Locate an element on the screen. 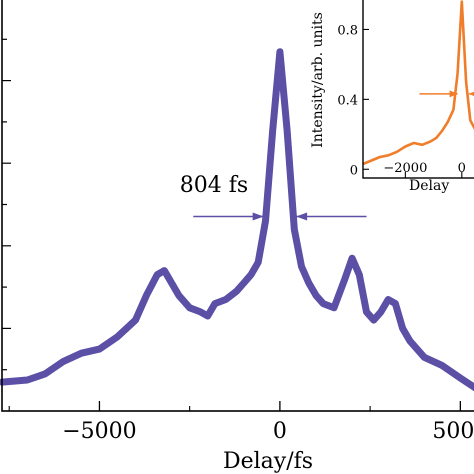 Image resolution: width=474 pixels, height=474 pixels. inset-arrowhead-left is located at coordinates (453, 94).